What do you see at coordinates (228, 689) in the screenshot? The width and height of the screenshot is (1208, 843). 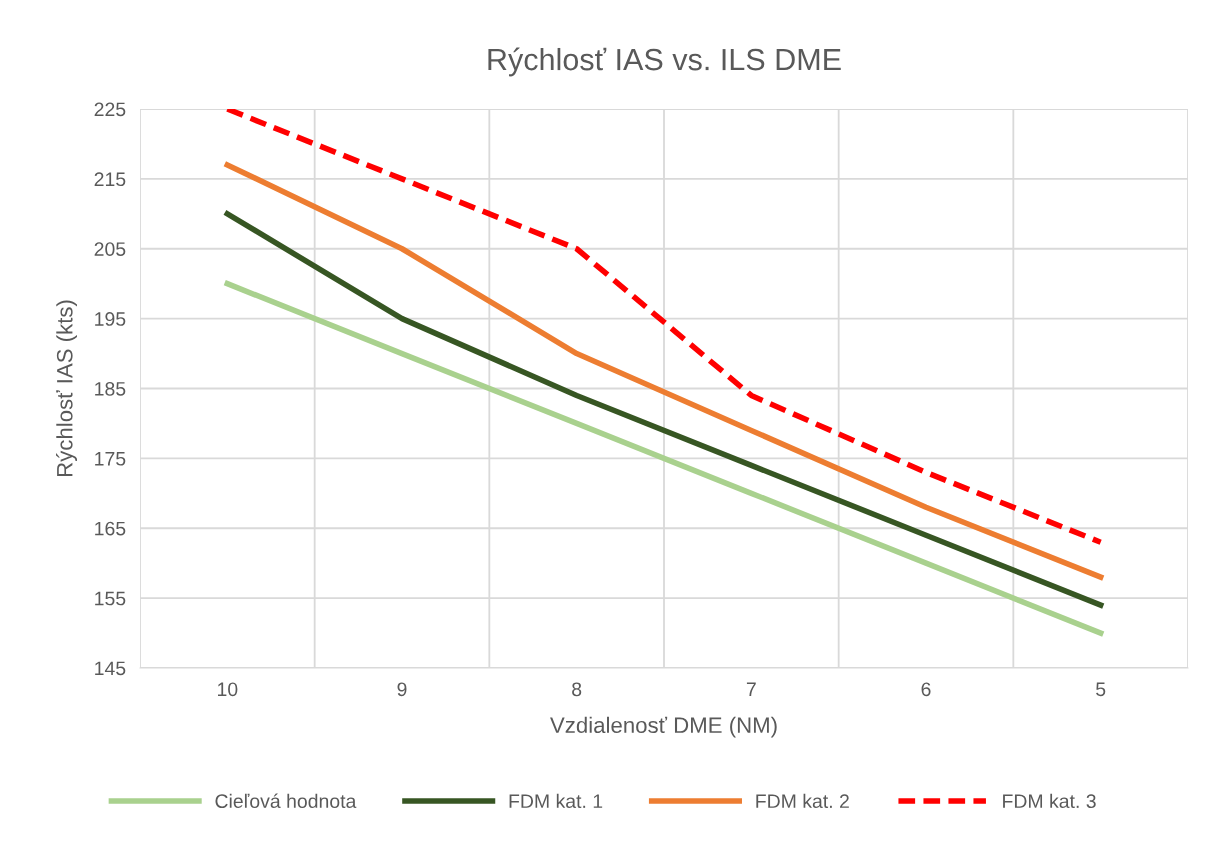 I see `x-tick-label: 10` at bounding box center [228, 689].